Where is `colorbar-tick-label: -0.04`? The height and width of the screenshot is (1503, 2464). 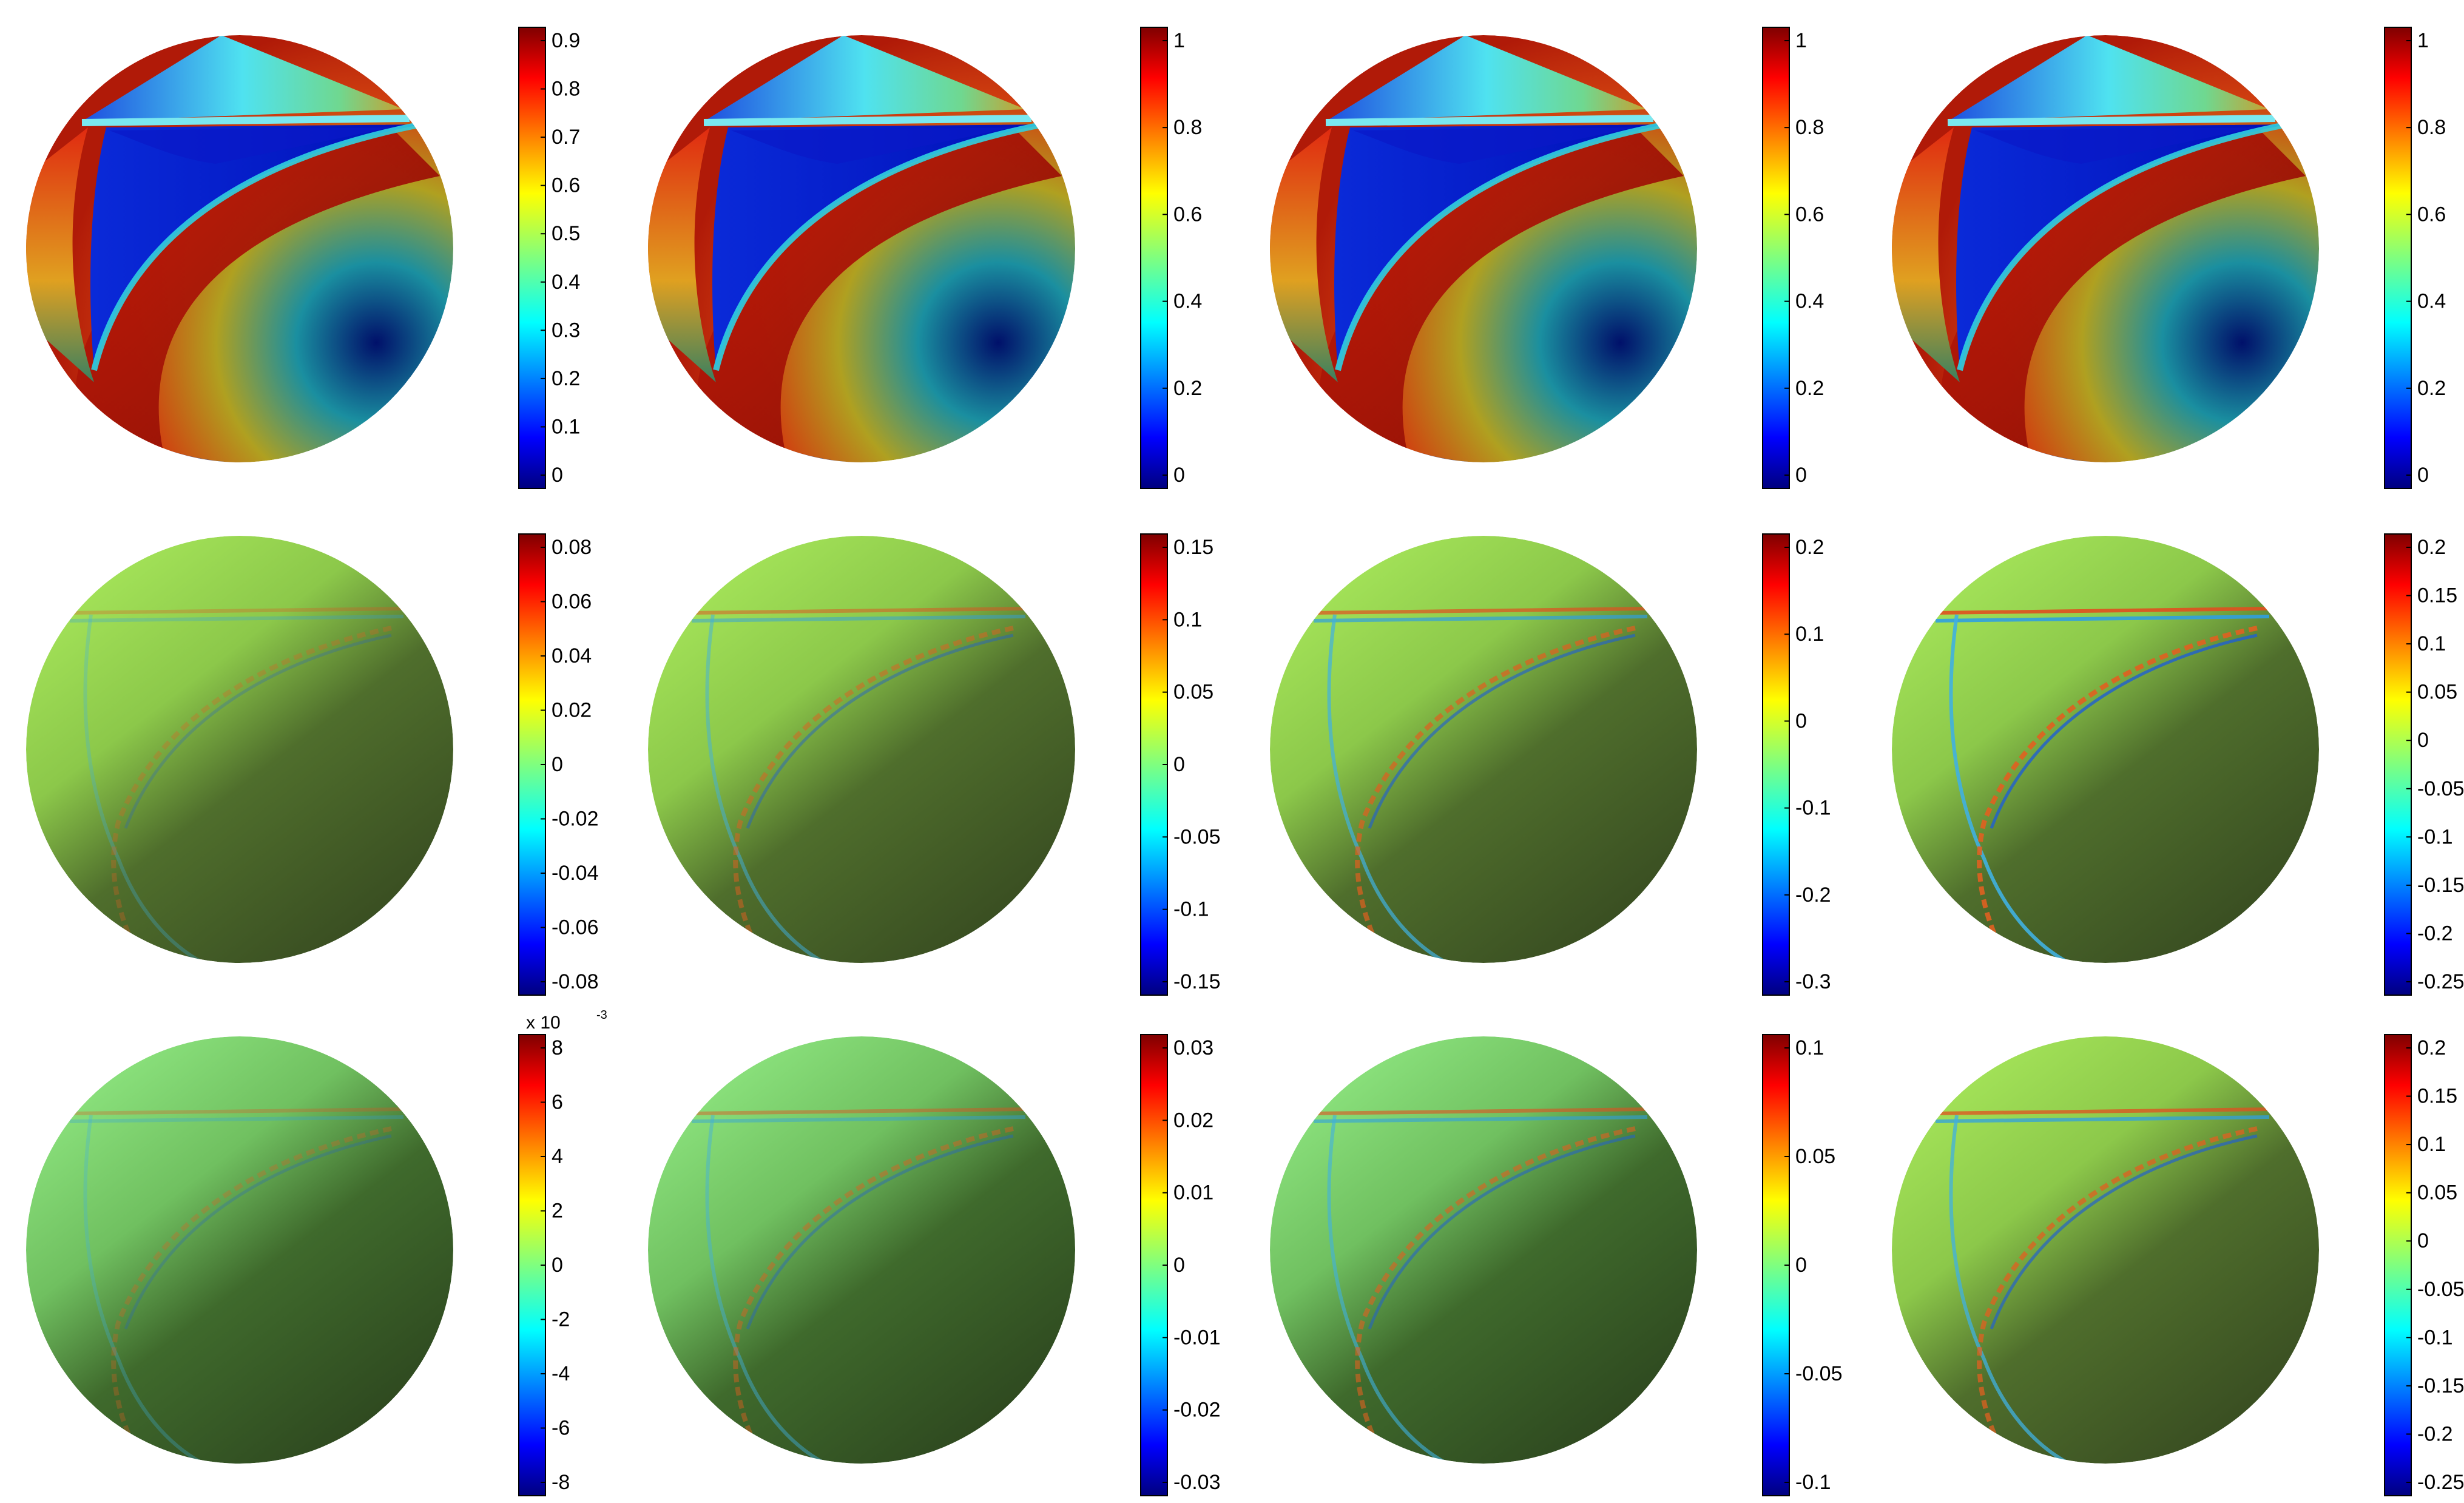 colorbar-tick-label: -0.04 is located at coordinates (575, 873).